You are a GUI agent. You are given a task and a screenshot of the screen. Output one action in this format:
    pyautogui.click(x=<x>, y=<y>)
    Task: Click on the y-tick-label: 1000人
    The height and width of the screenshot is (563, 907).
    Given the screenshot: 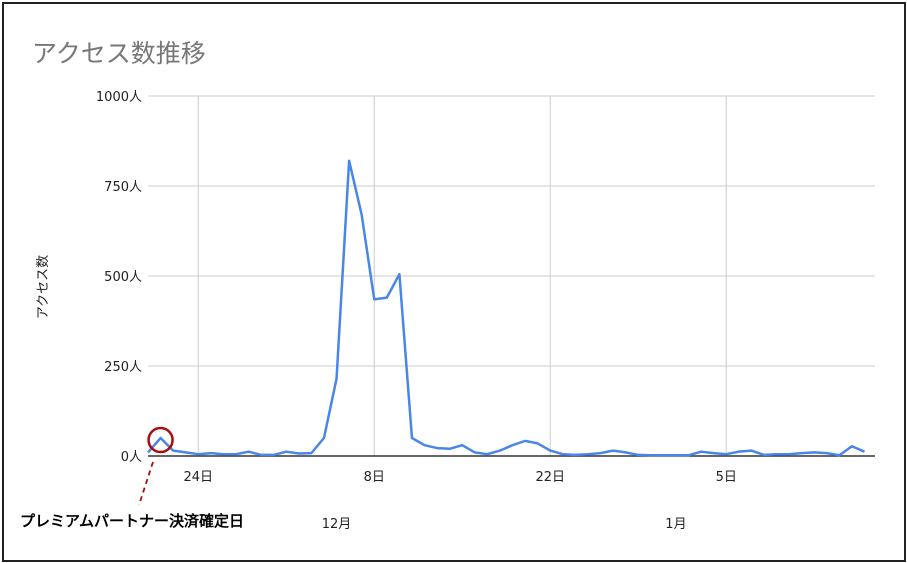 What is the action you would take?
    pyautogui.click(x=119, y=97)
    